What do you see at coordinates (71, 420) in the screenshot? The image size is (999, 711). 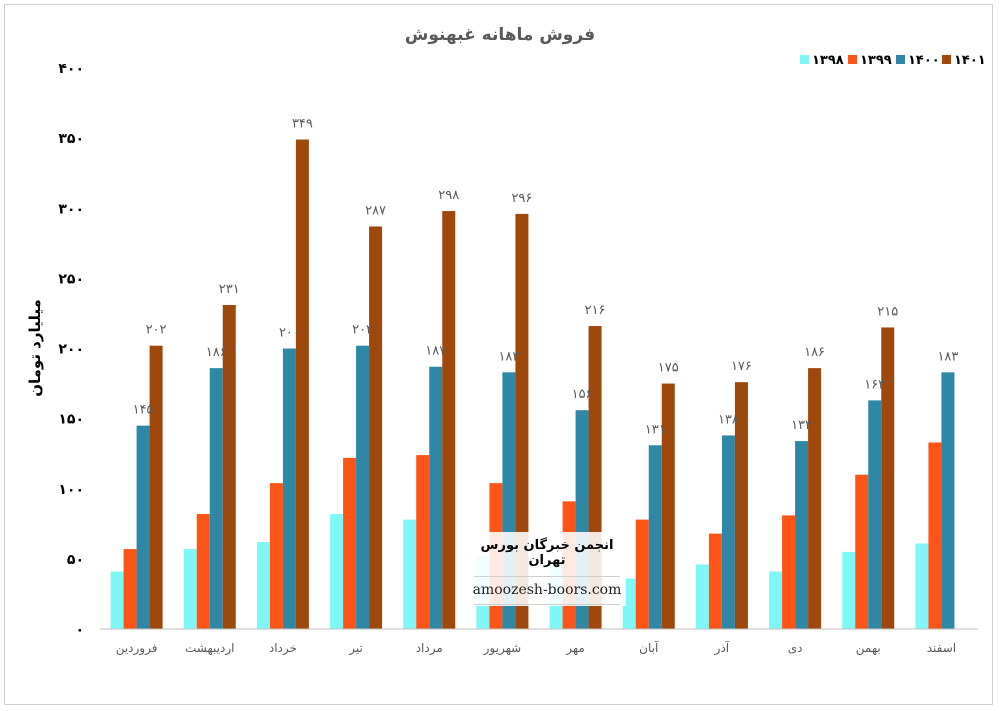 I see `y-tick-label: ۱۵۰` at bounding box center [71, 420].